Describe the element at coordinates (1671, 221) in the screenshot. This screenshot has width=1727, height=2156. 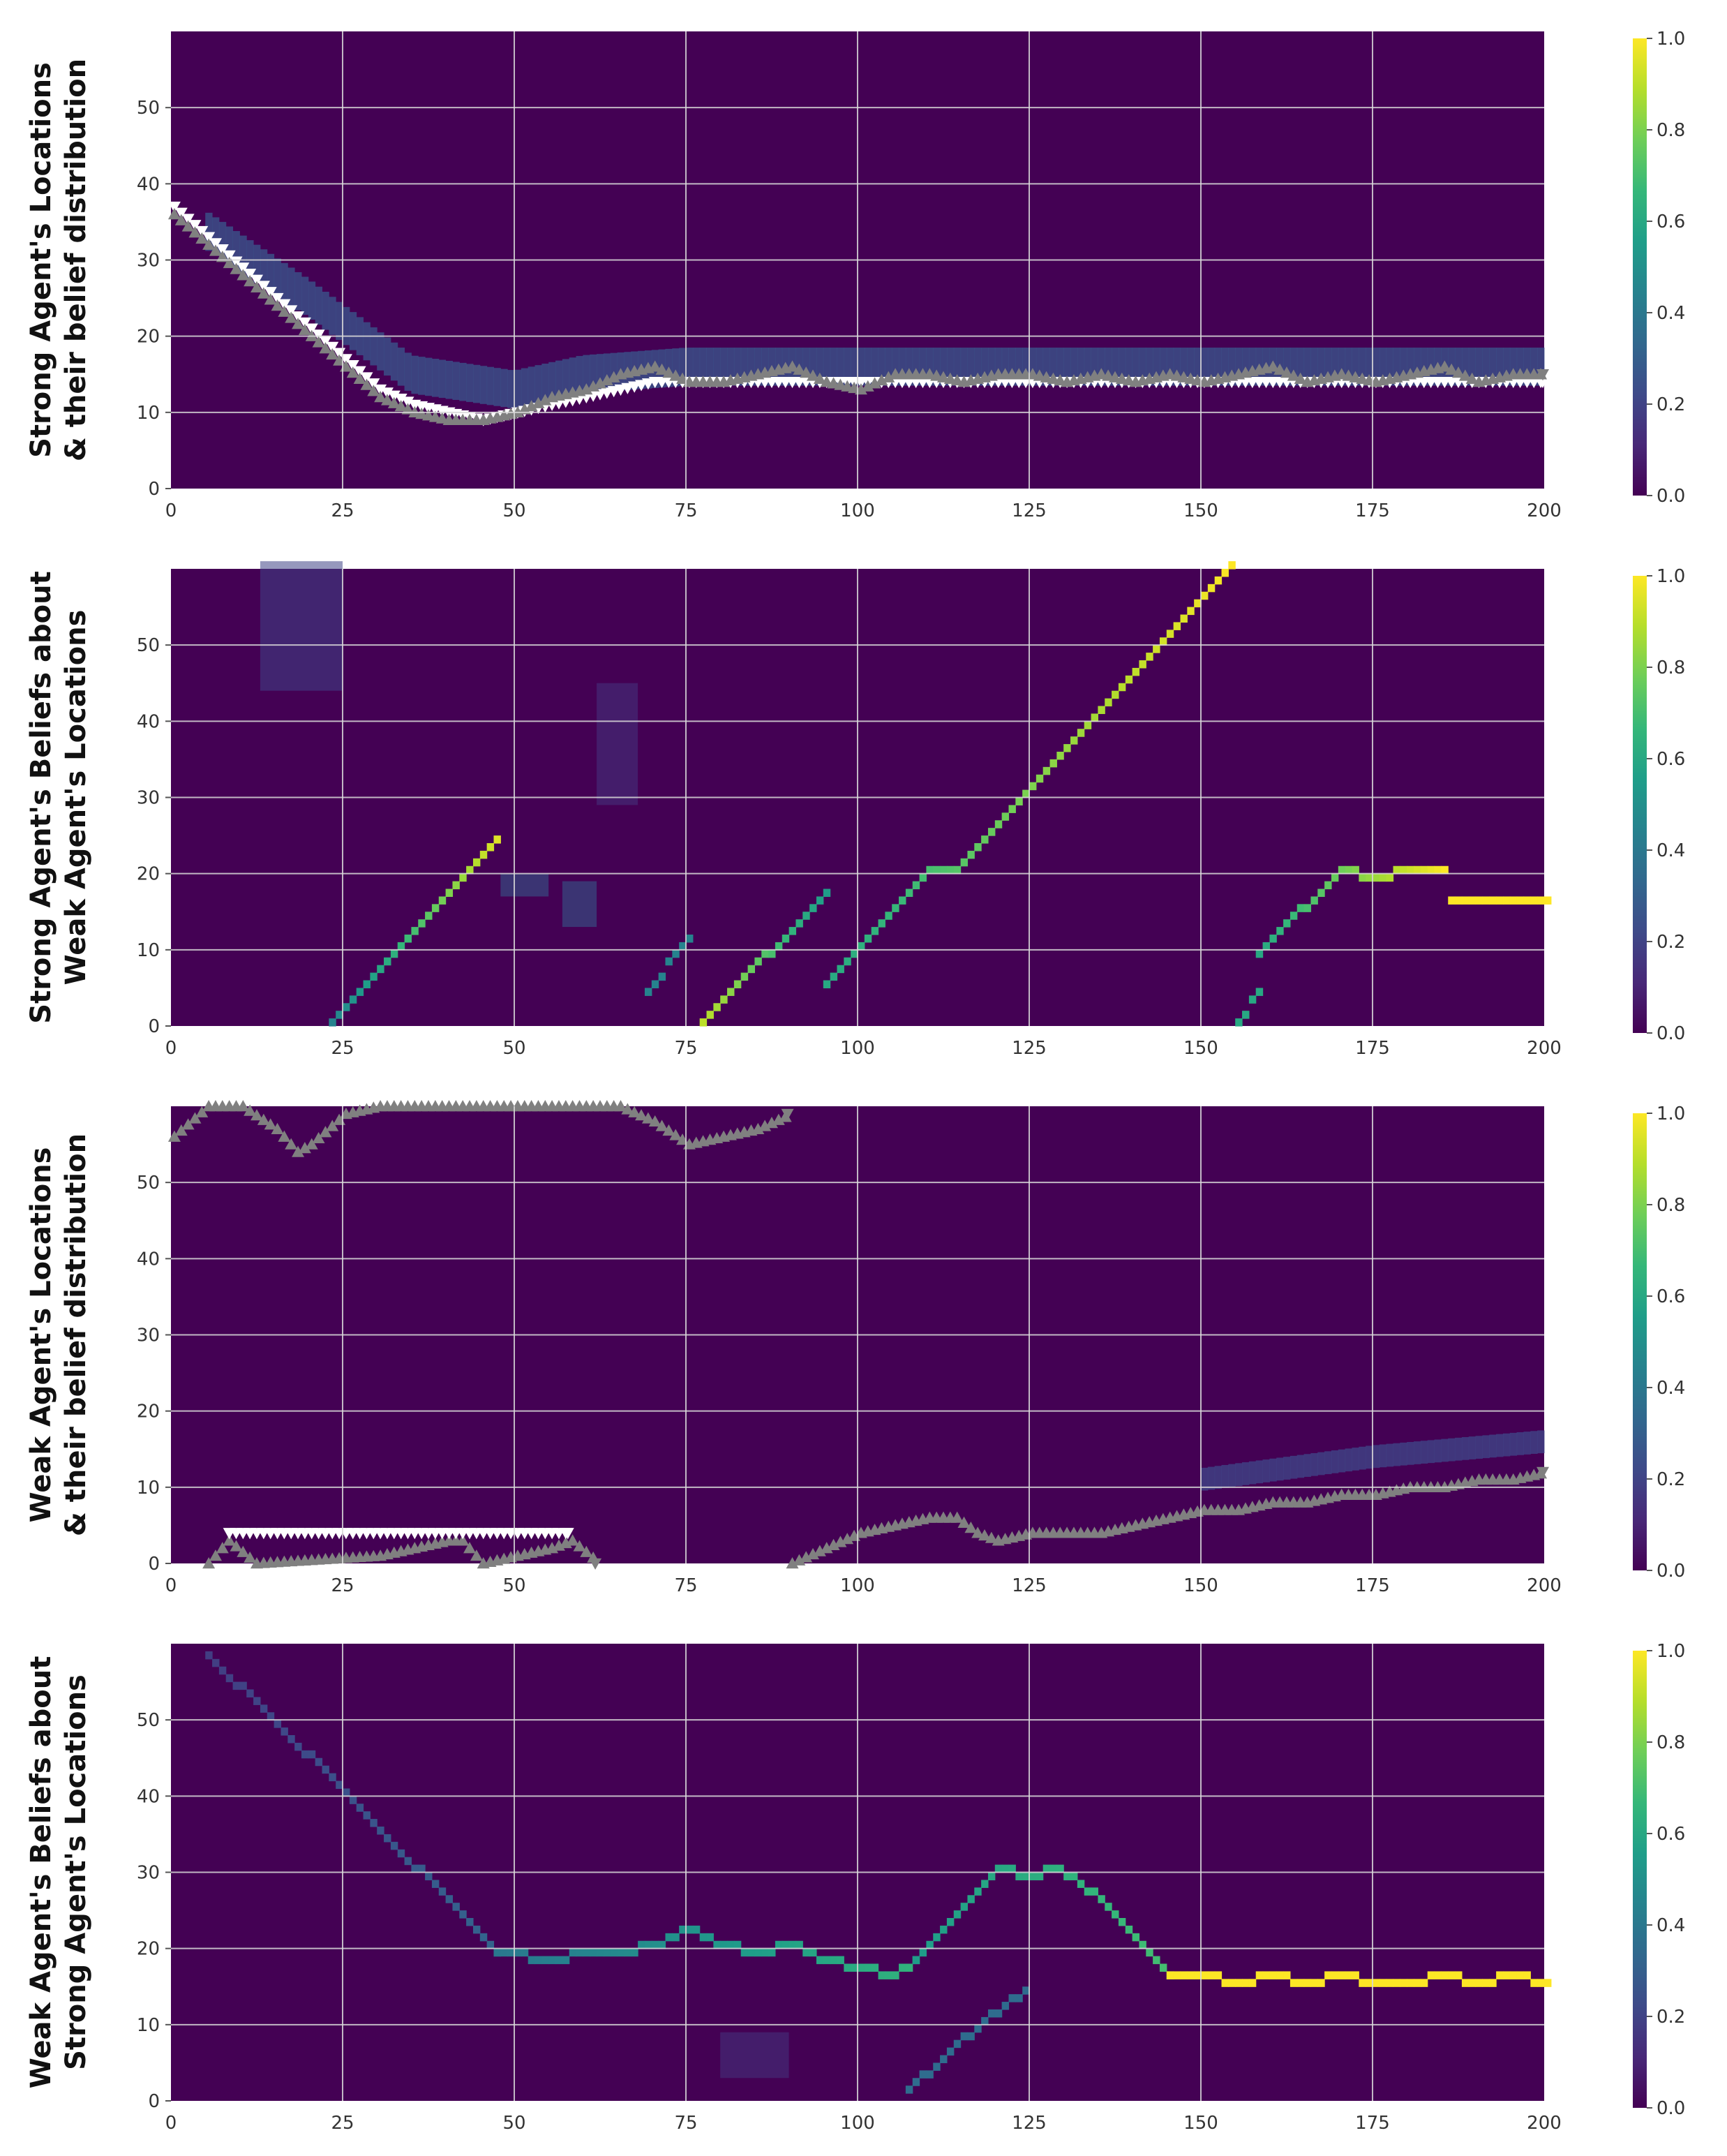
I see `colorbar-tick-label: 0.6` at that location.